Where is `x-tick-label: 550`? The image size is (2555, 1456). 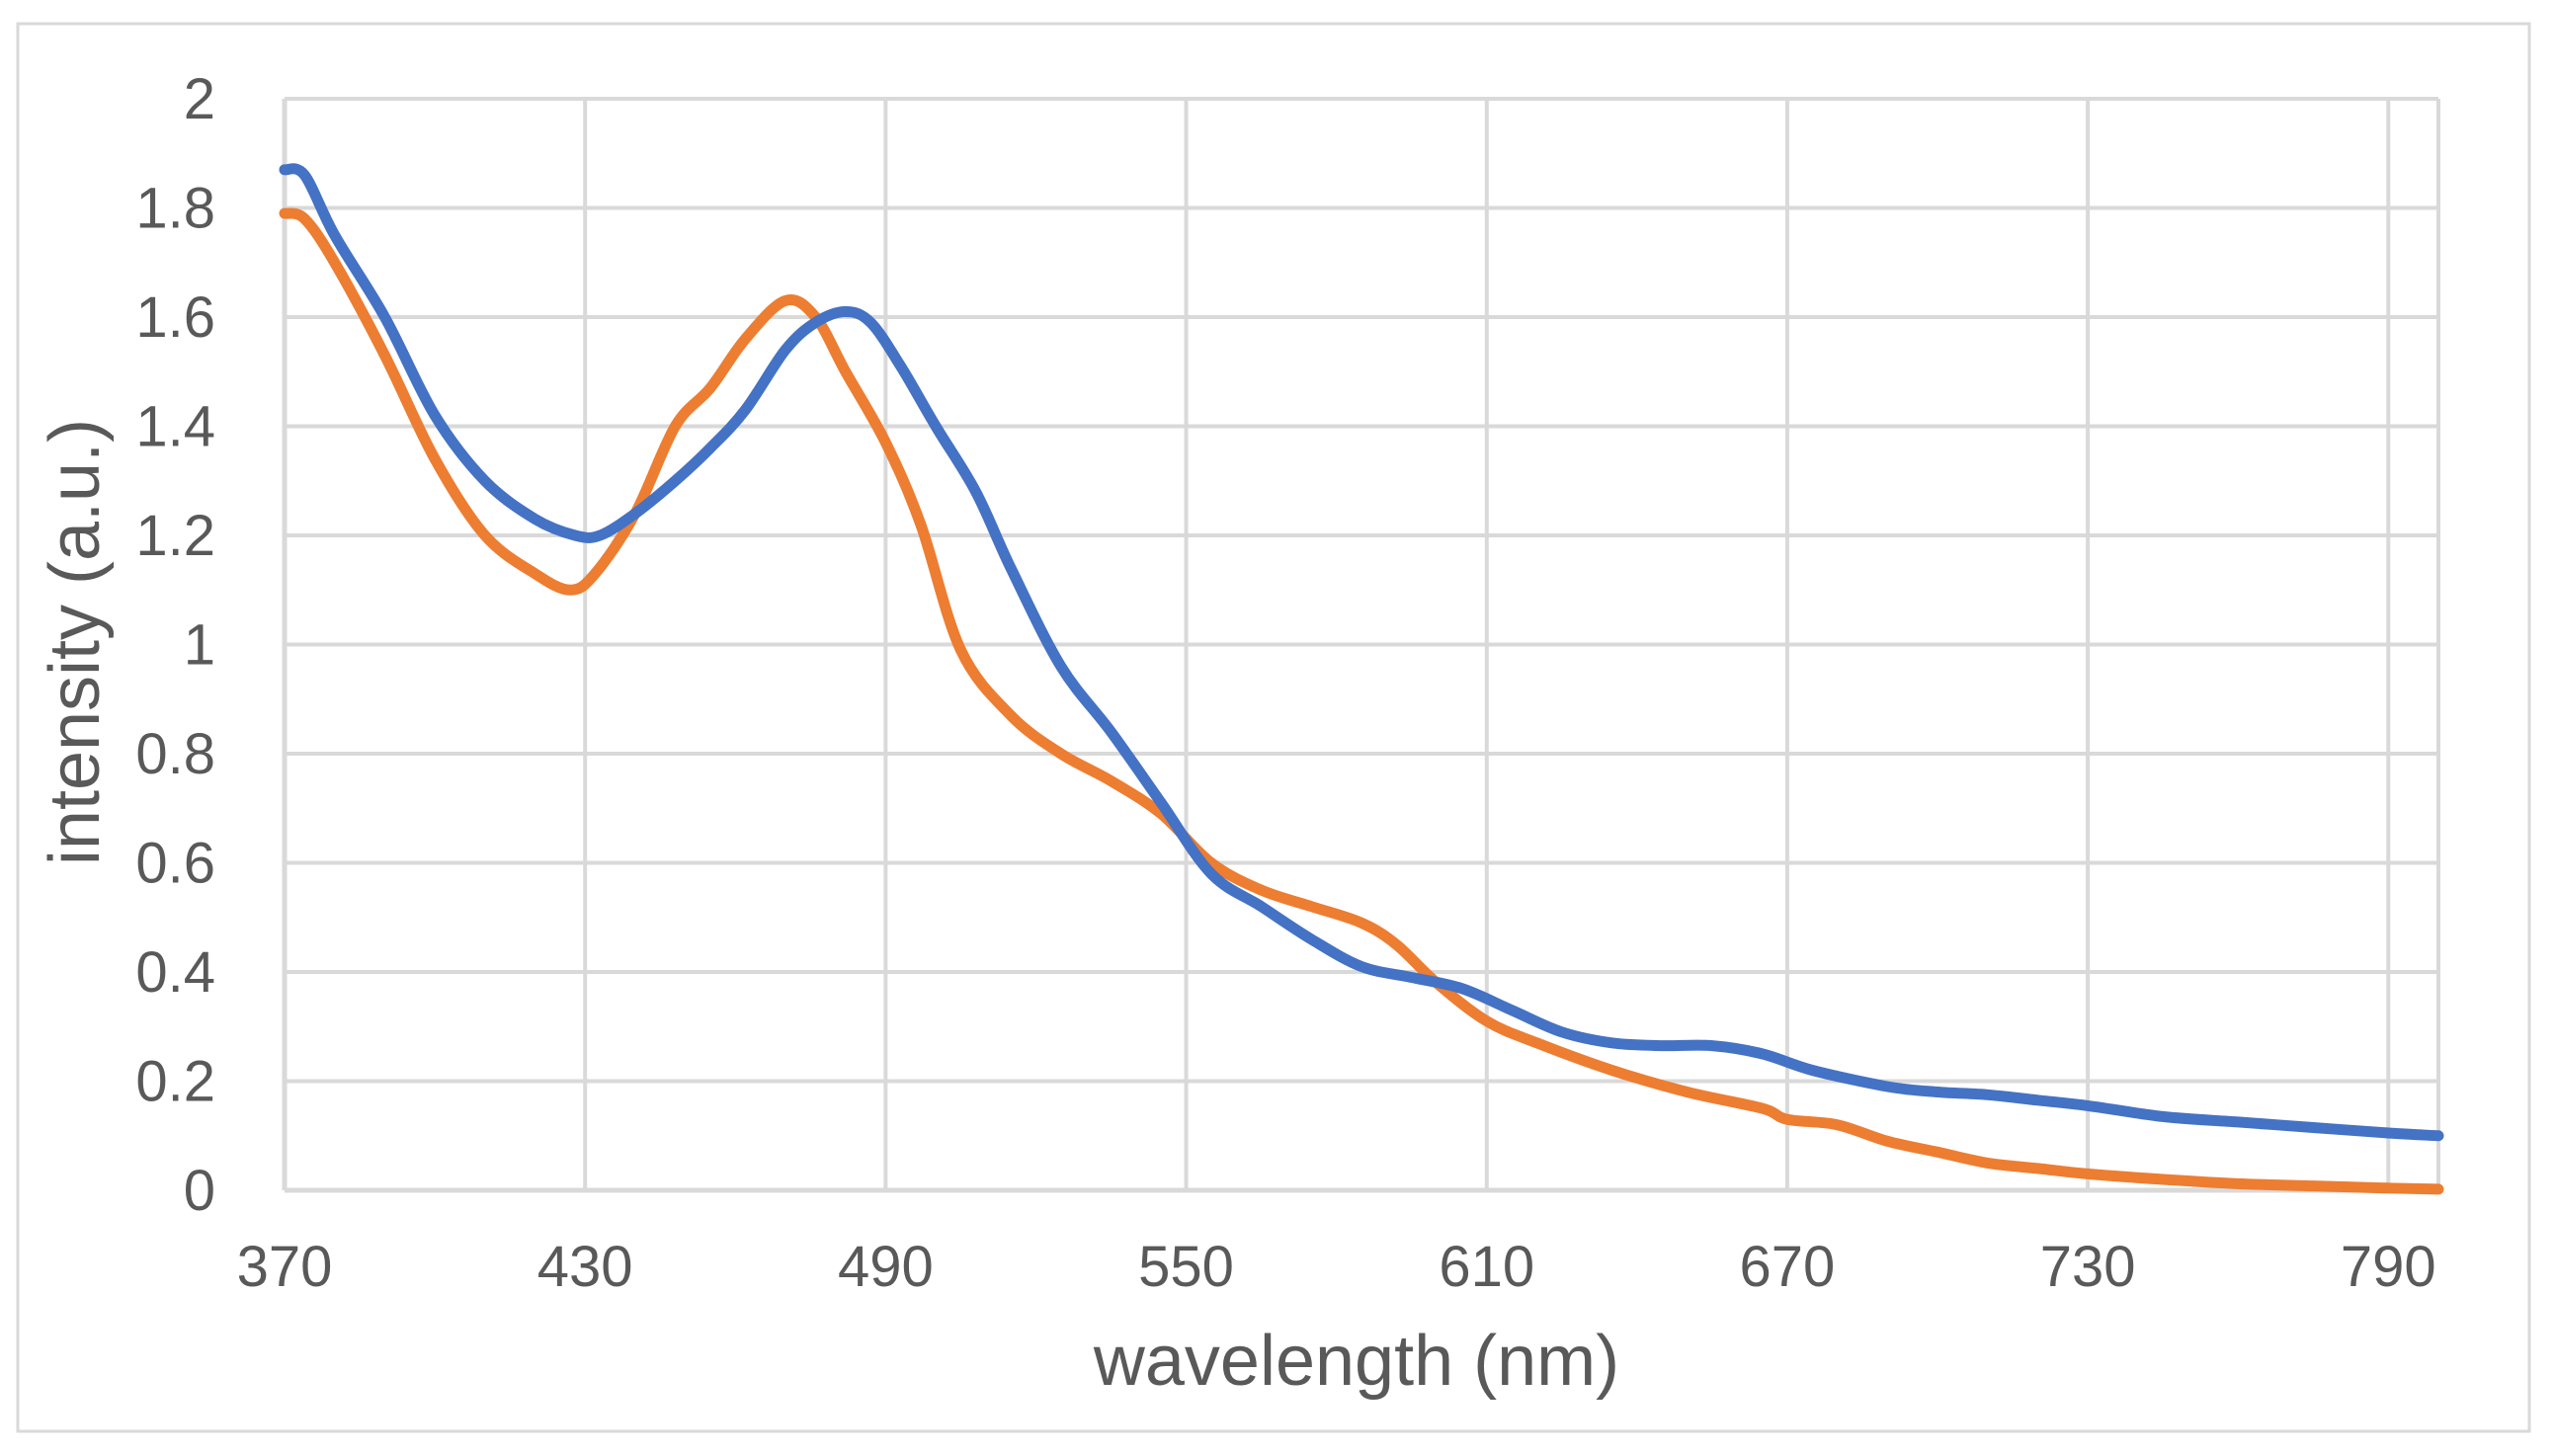 x-tick-label: 550 is located at coordinates (1186, 1267).